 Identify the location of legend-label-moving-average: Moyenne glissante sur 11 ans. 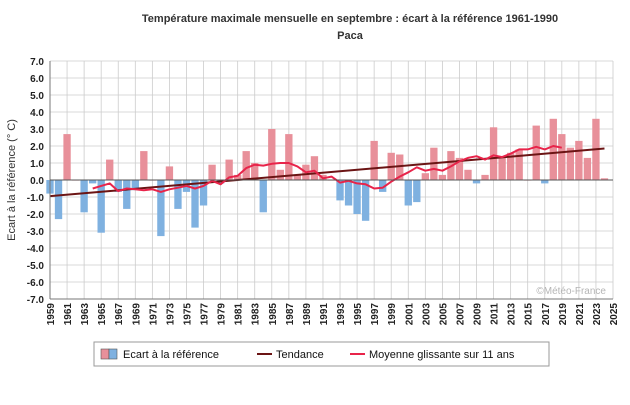
(442, 355).